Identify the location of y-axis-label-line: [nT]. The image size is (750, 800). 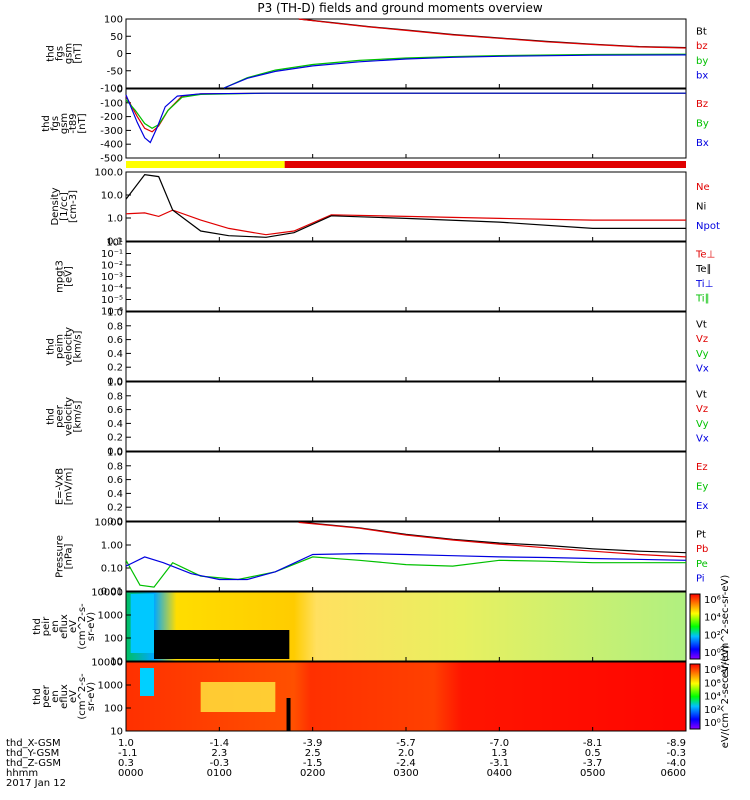
(78, 53).